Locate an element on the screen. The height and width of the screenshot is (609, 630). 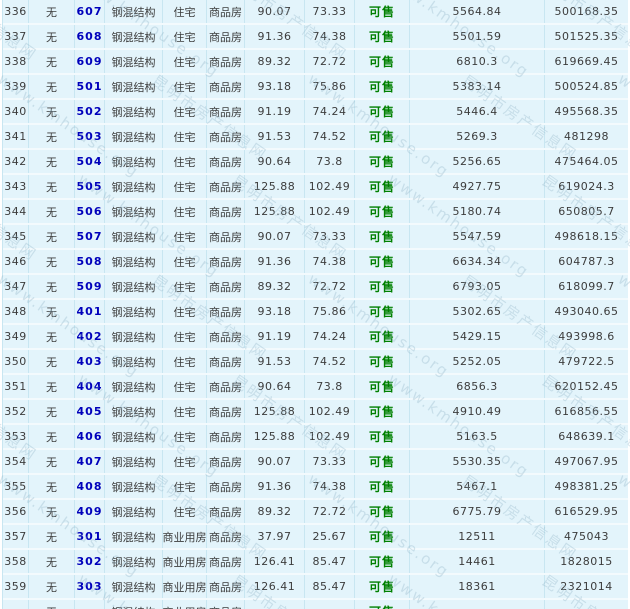
room-number-link: 401 is located at coordinates (90, 311).